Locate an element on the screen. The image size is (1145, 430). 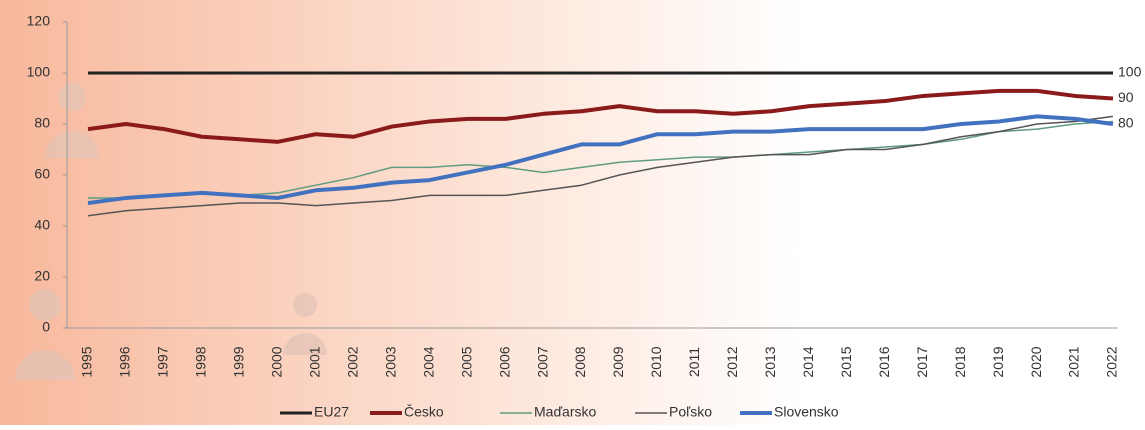
y-tick-label: 40 is located at coordinates (42, 225).